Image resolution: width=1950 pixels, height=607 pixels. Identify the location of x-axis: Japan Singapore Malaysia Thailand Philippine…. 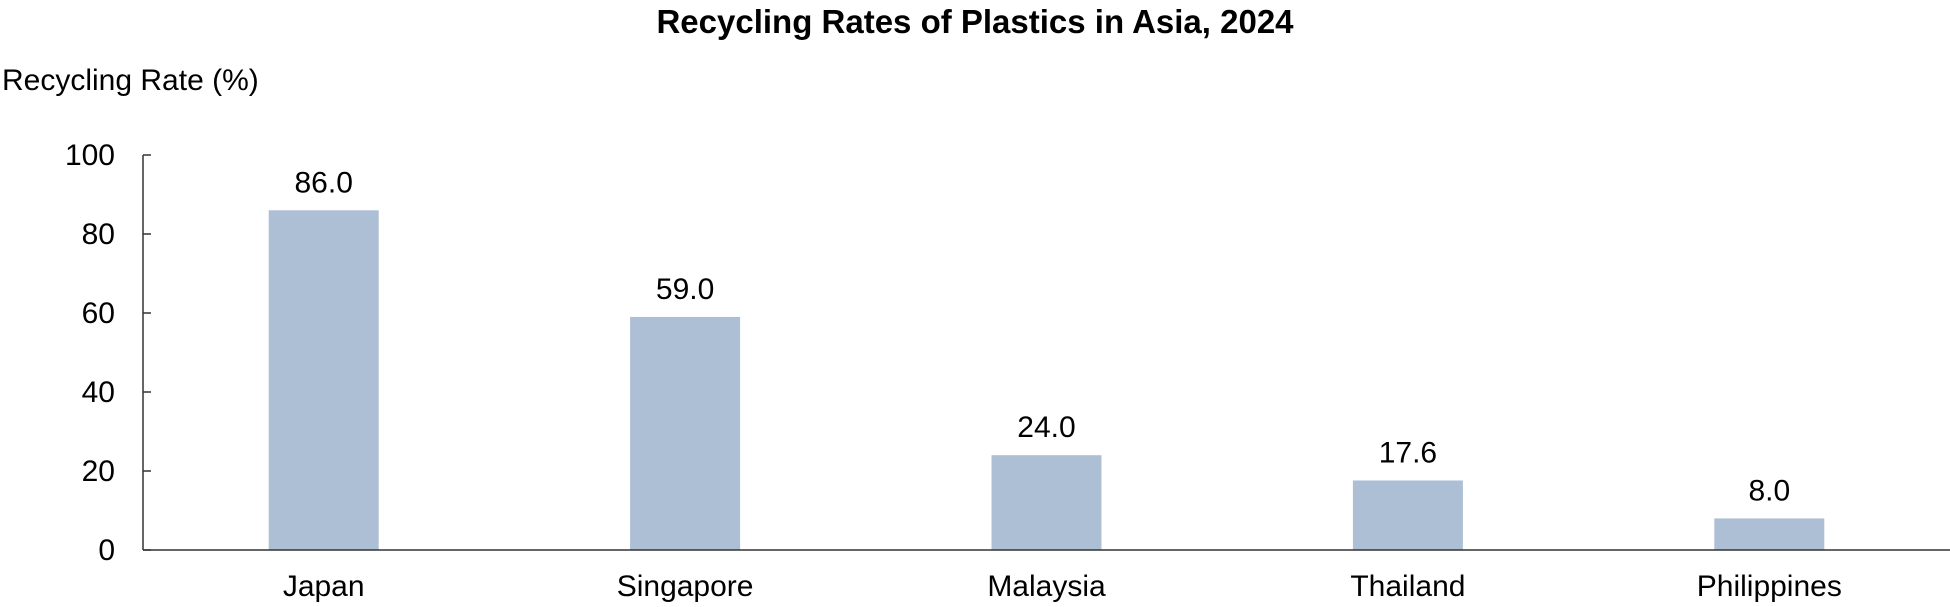
(1046, 576).